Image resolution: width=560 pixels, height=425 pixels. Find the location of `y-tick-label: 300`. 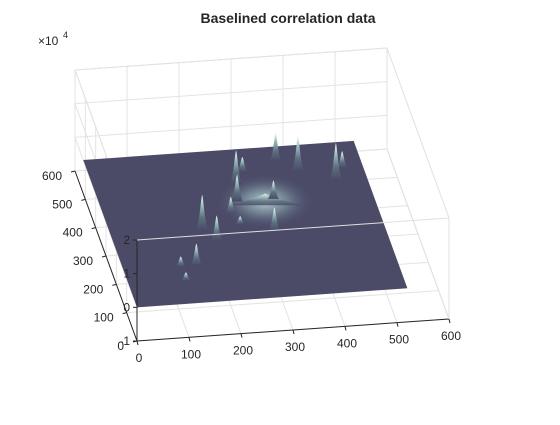

y-tick-label: 300 is located at coordinates (83, 261).